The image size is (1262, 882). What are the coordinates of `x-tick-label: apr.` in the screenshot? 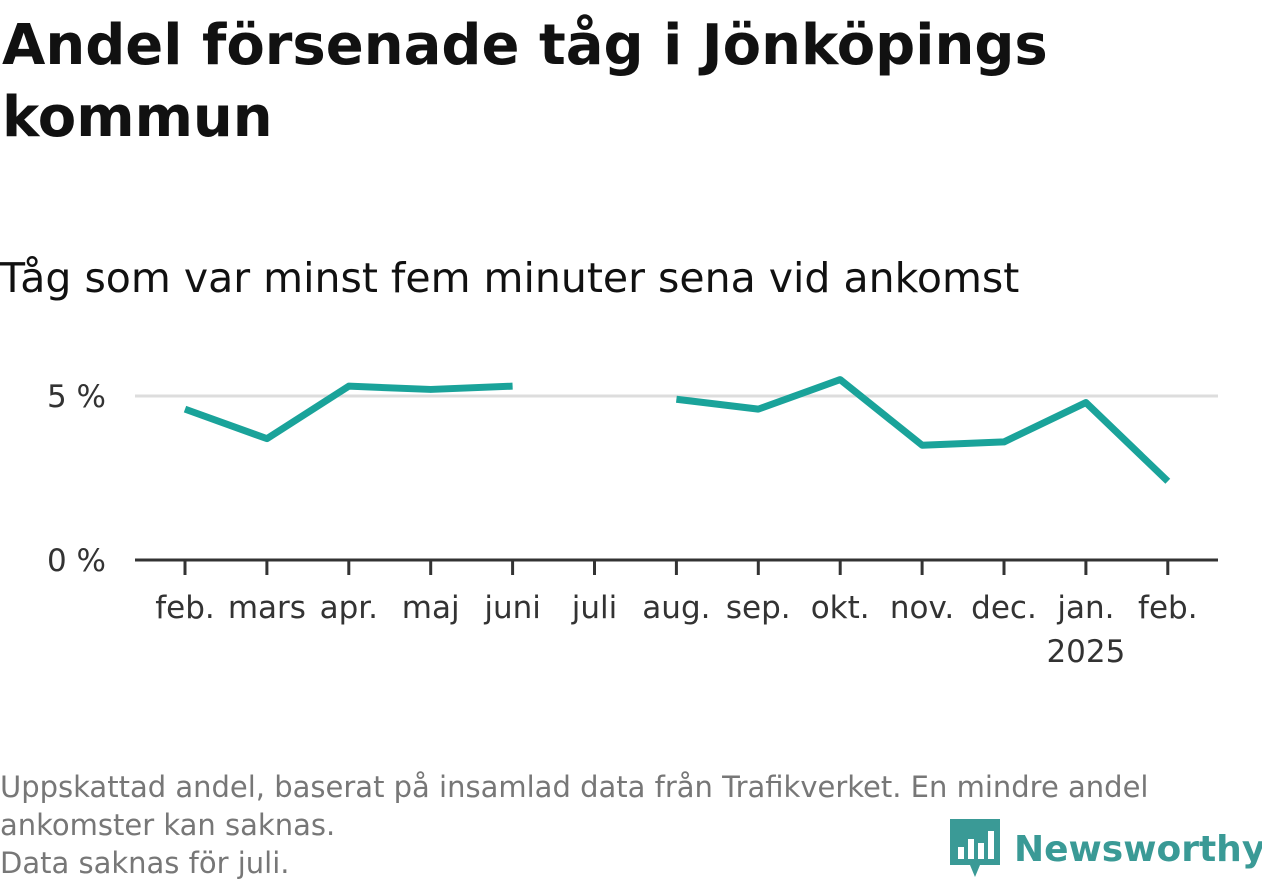 It's located at (349, 608).